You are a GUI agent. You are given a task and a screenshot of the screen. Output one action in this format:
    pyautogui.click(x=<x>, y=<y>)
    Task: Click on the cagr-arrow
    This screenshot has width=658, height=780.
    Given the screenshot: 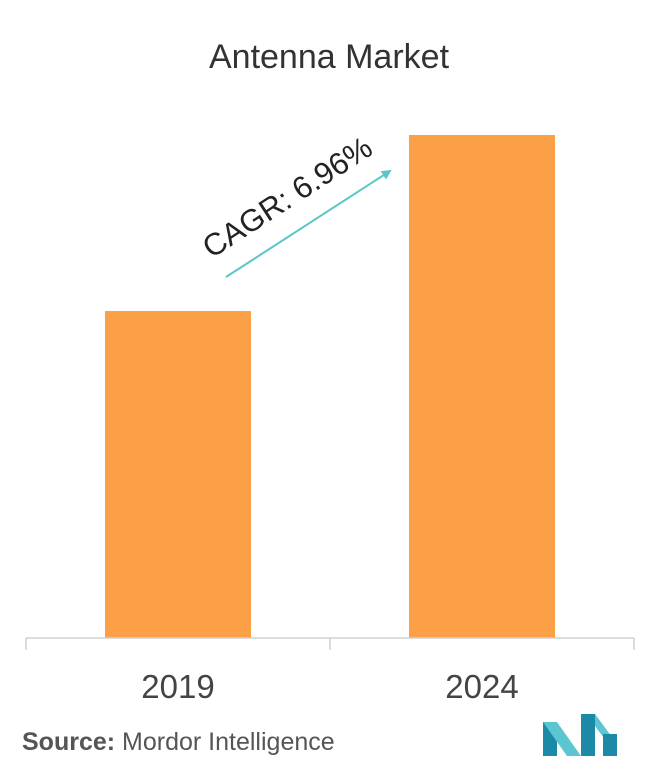 What is the action you would take?
    pyautogui.click(x=308, y=223)
    